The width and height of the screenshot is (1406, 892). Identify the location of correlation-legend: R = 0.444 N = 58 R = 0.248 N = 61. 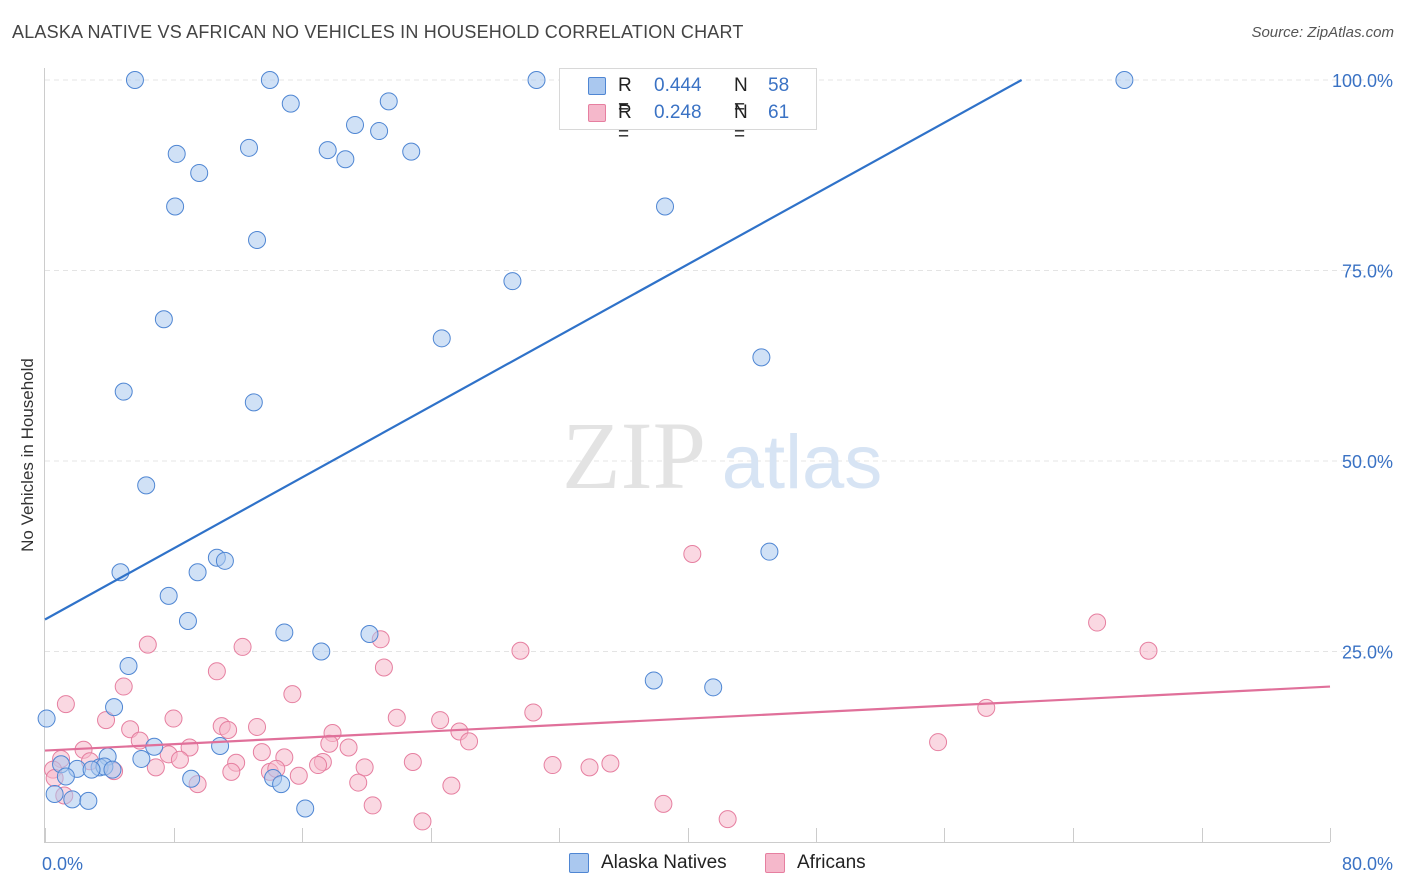
(688, 106).